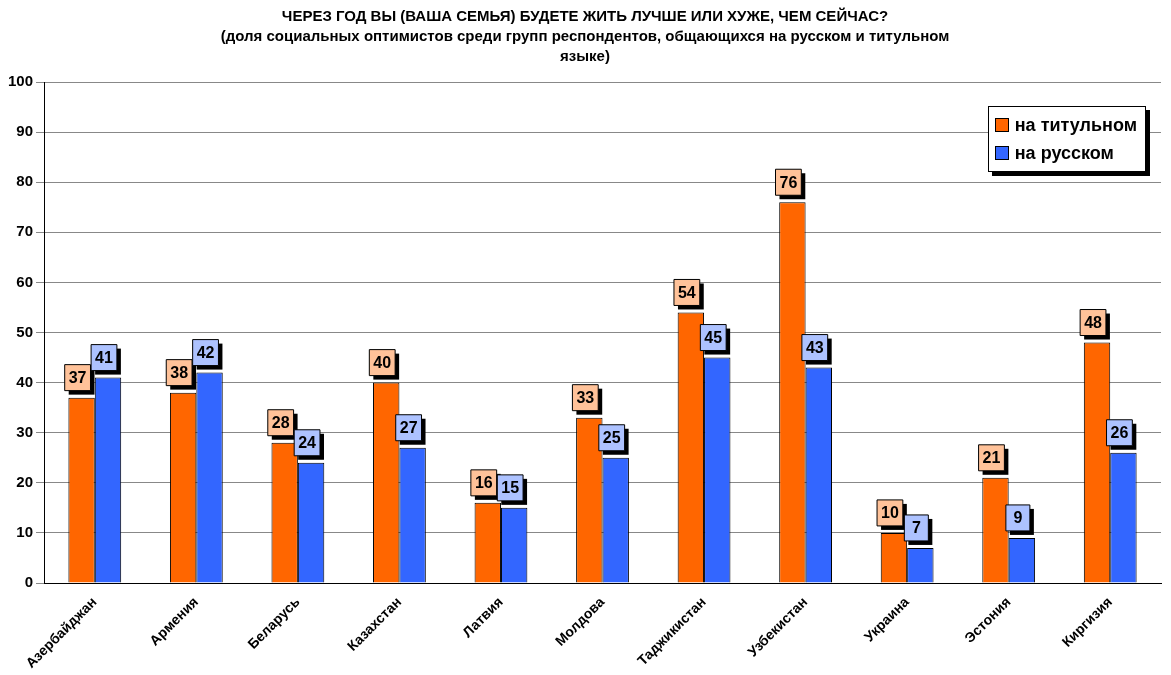 The image size is (1171, 675). Describe the element at coordinates (1093, 322) in the screenshot. I see `data-label: 48` at that location.